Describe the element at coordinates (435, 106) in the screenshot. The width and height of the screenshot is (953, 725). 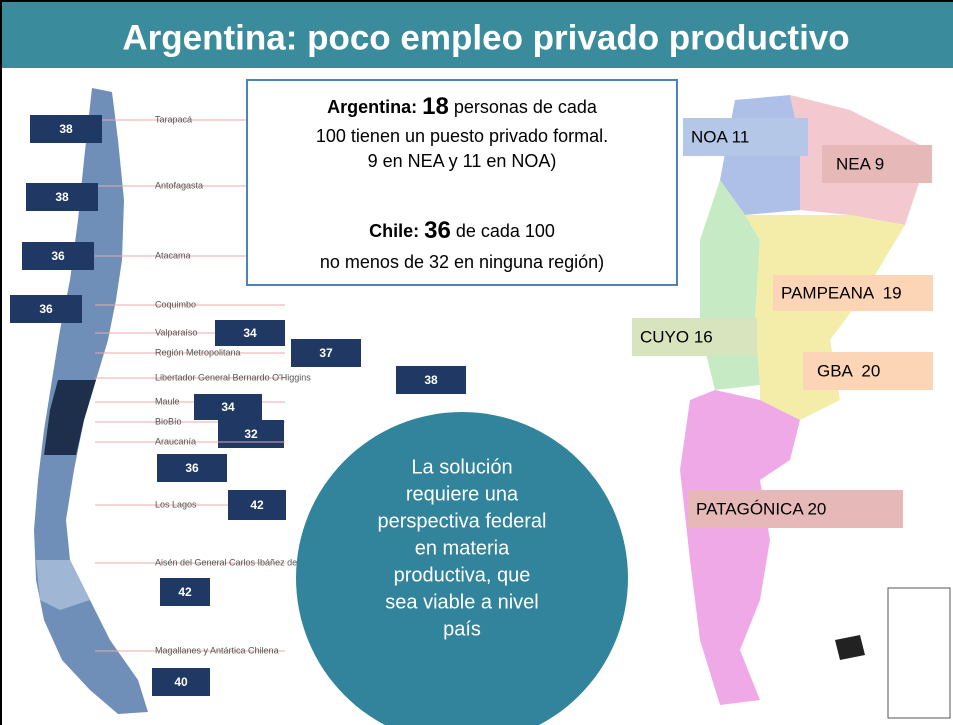
I see `value: 18` at that location.